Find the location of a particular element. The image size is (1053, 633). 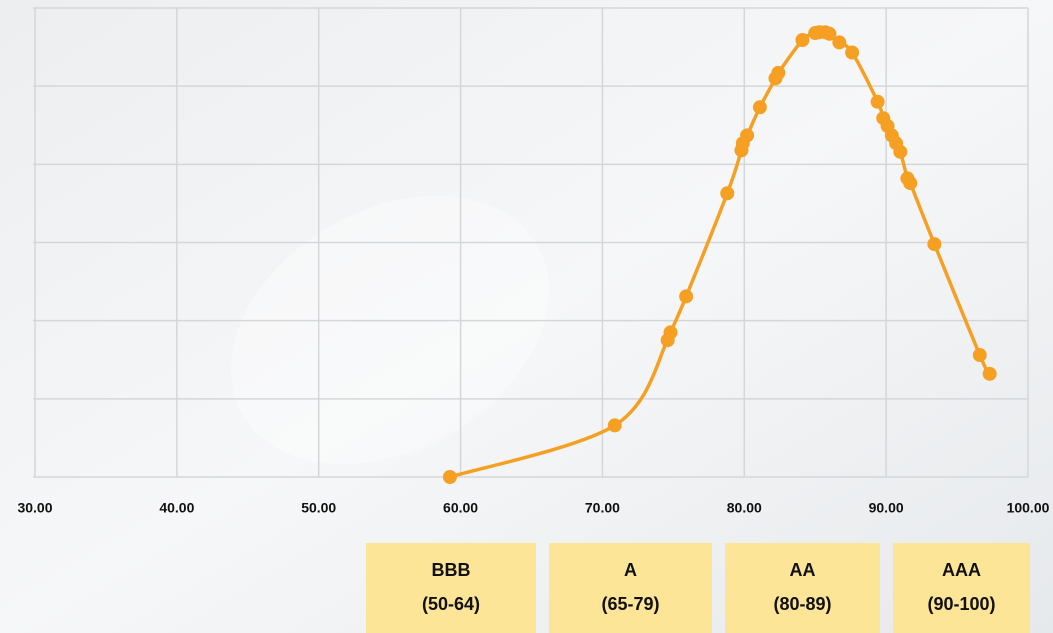

band-range: (65-79) is located at coordinates (630, 604).